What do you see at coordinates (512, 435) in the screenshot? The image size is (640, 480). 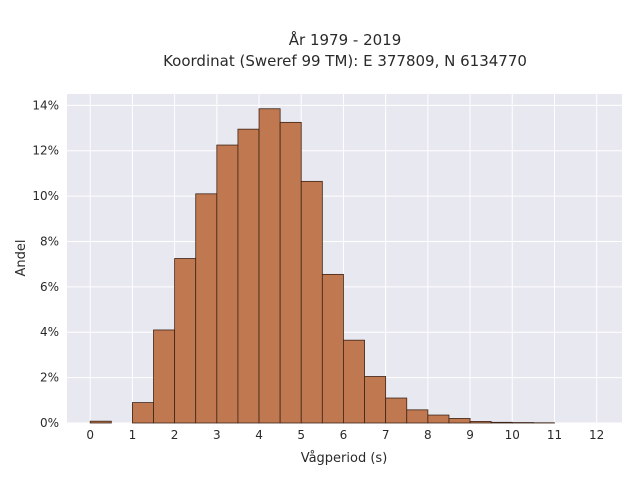 I see `x-tick-label: 10` at bounding box center [512, 435].